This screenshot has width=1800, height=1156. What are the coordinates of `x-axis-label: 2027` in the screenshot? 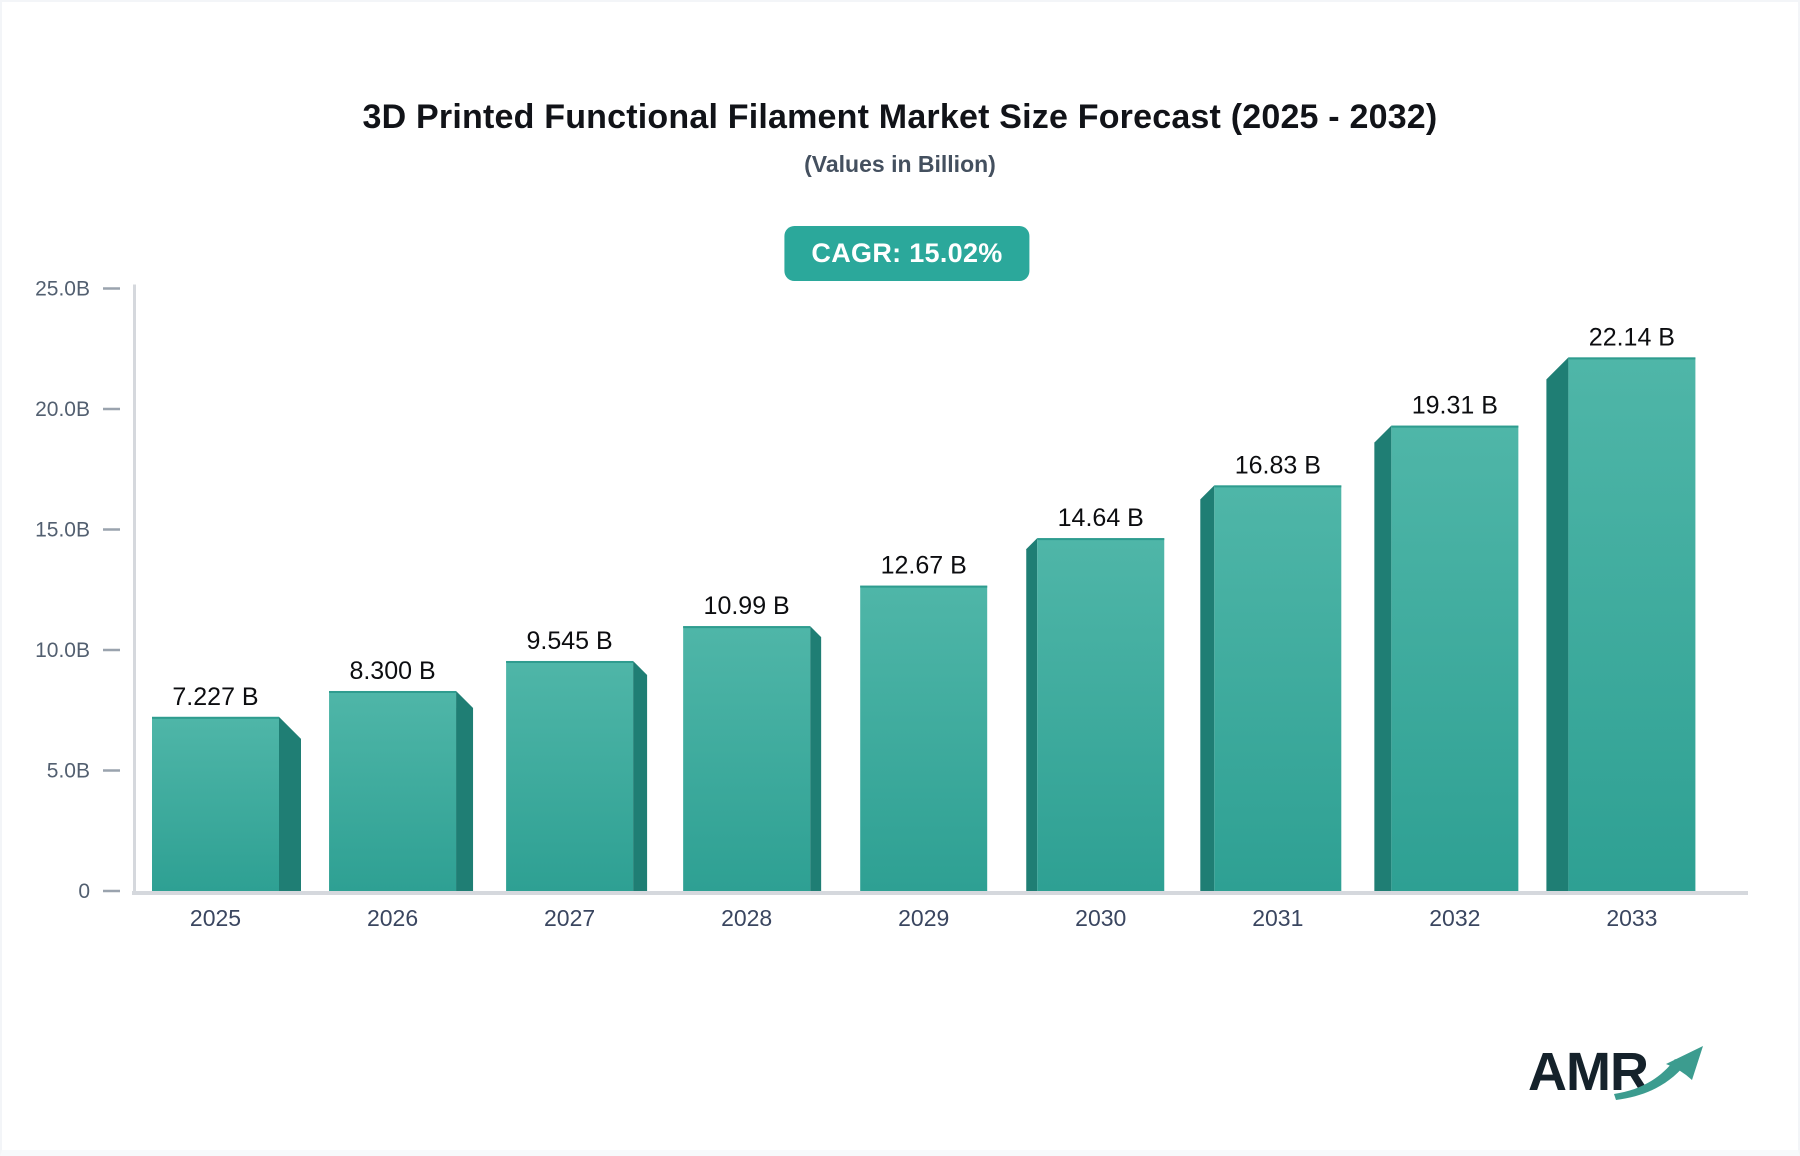 It's located at (569, 918).